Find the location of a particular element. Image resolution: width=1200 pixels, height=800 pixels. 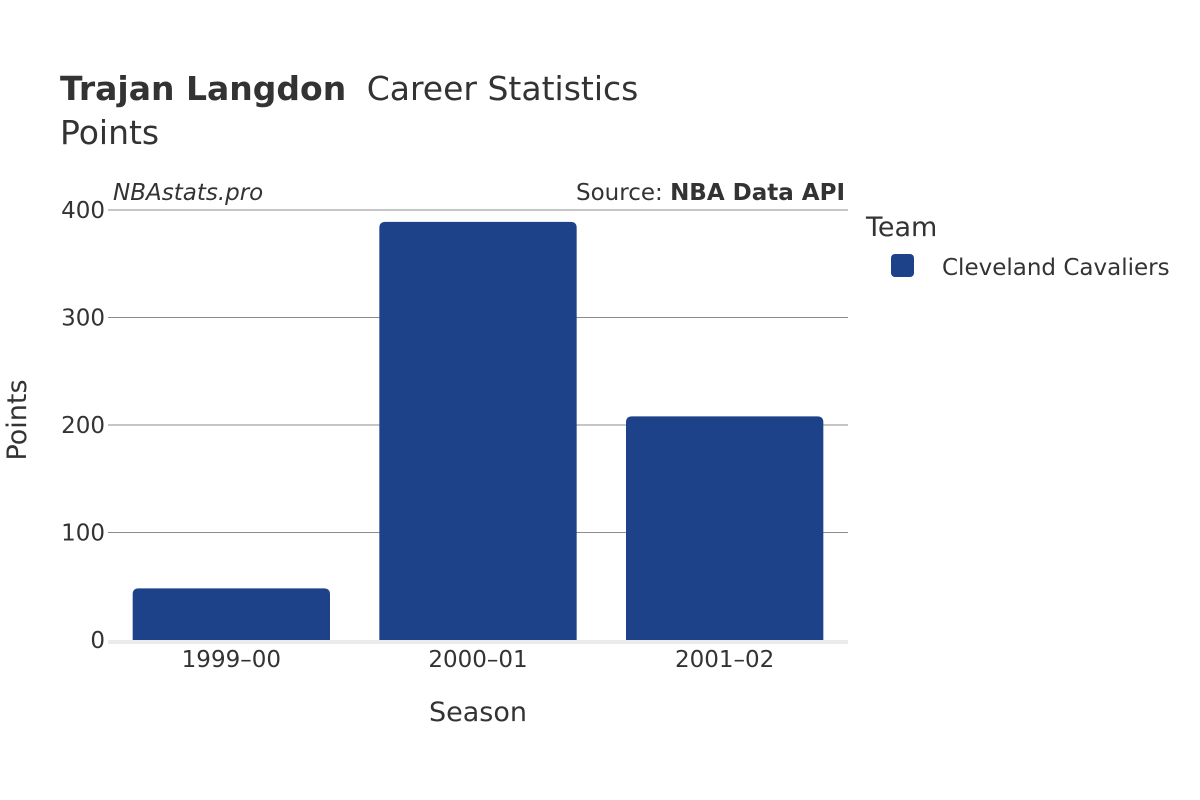

x-tick-label-2000–01: 2000–01 is located at coordinates (477, 660).